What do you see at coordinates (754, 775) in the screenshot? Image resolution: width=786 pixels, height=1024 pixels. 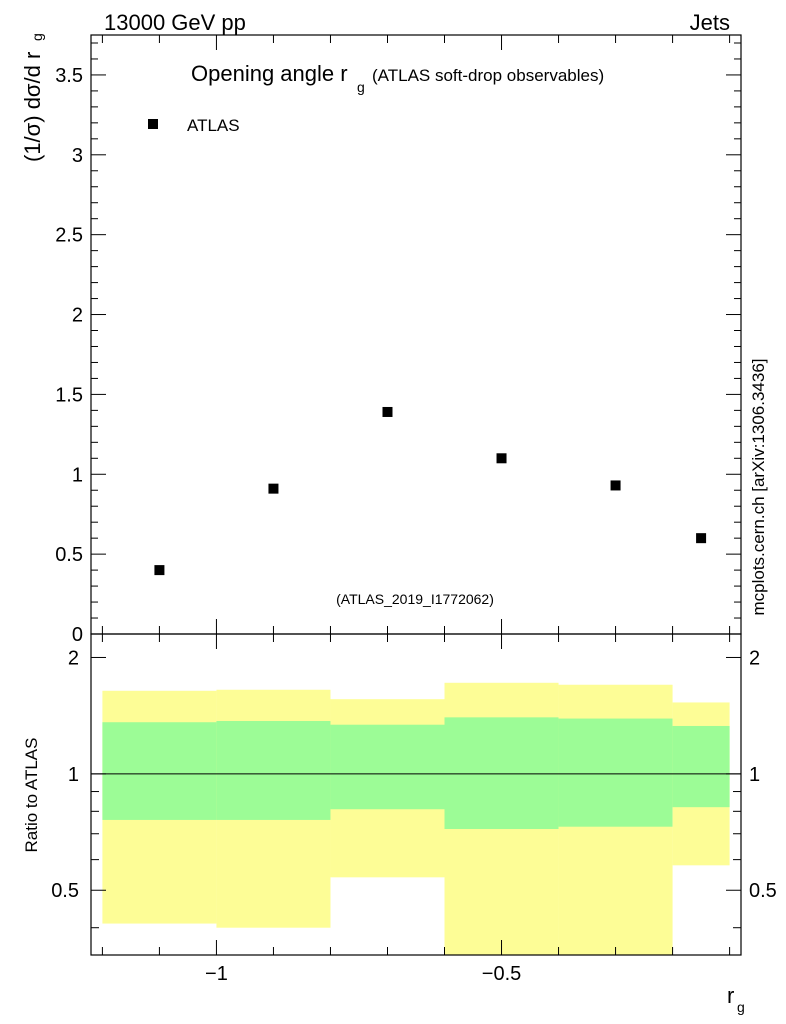 I see `ratio-y-tick-label-right: 1` at bounding box center [754, 775].